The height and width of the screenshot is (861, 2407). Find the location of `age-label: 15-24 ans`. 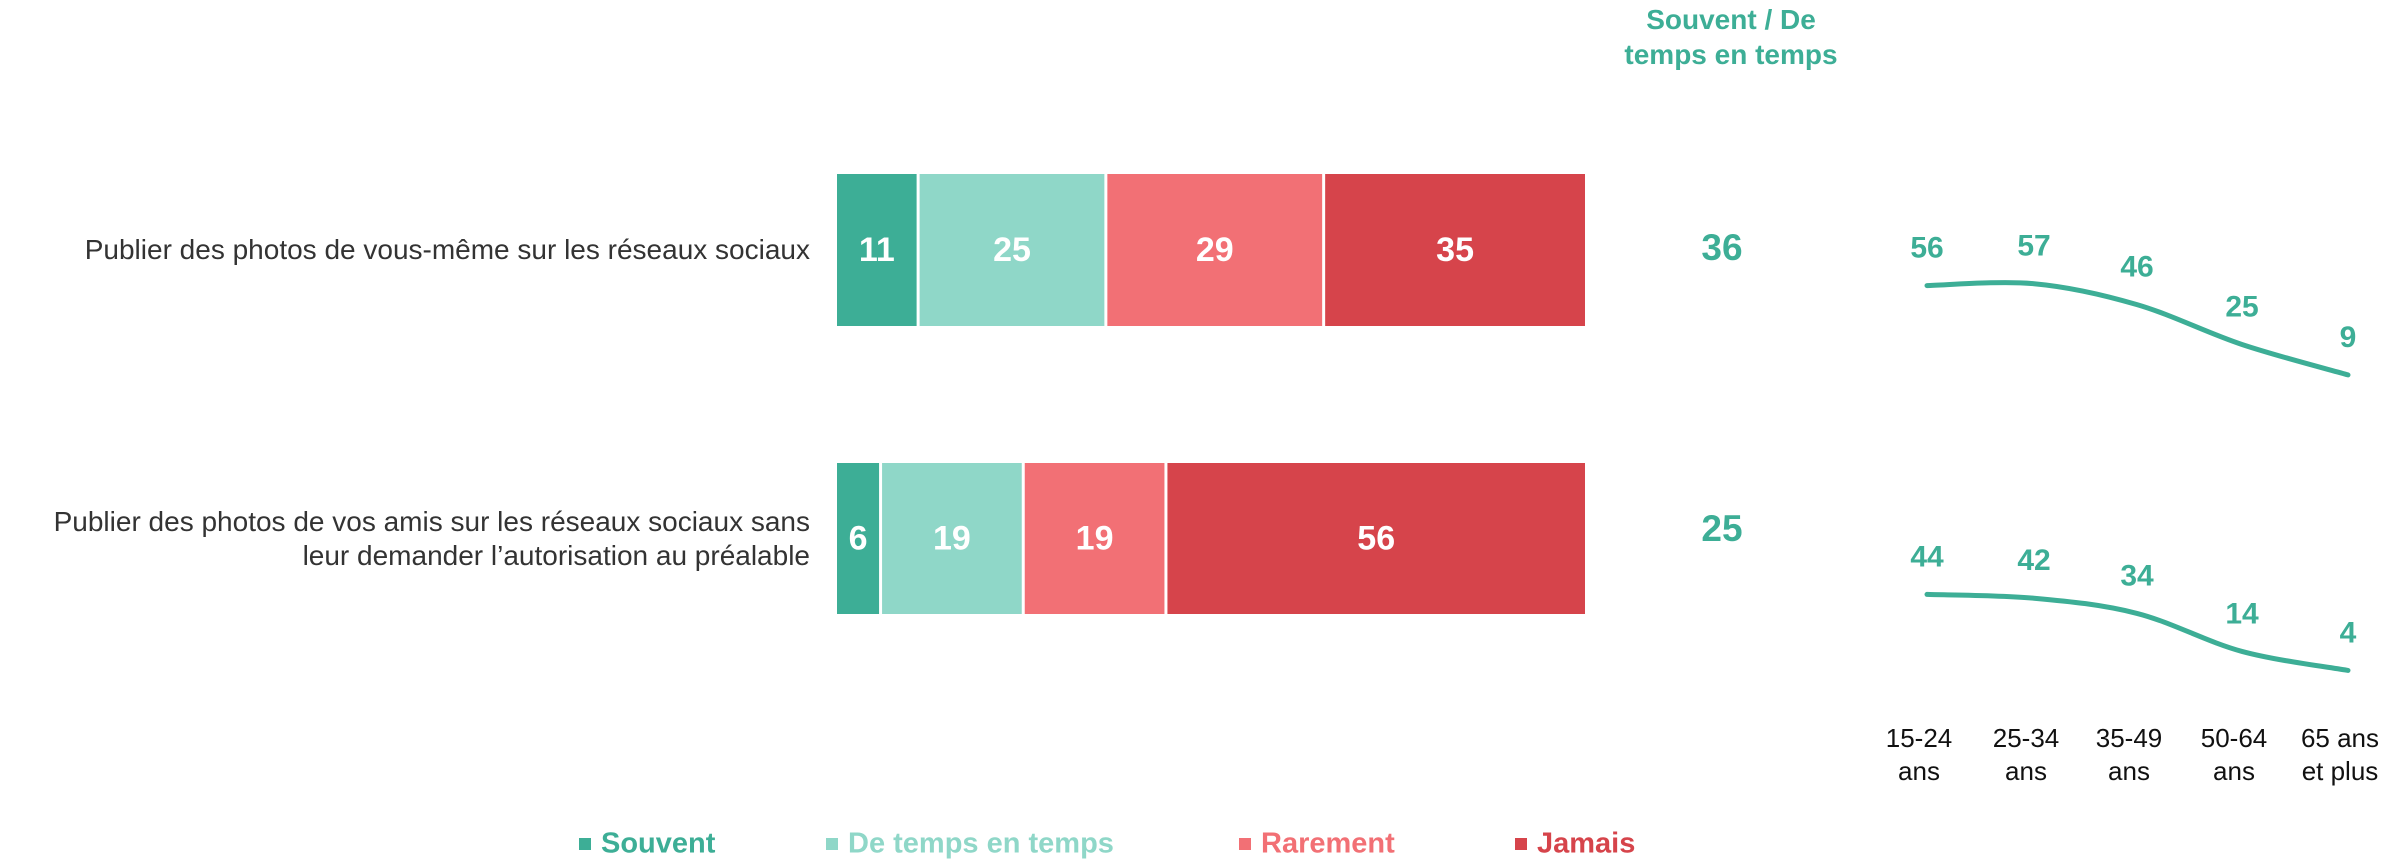

age-label: 15-24 ans is located at coordinates (1919, 754).